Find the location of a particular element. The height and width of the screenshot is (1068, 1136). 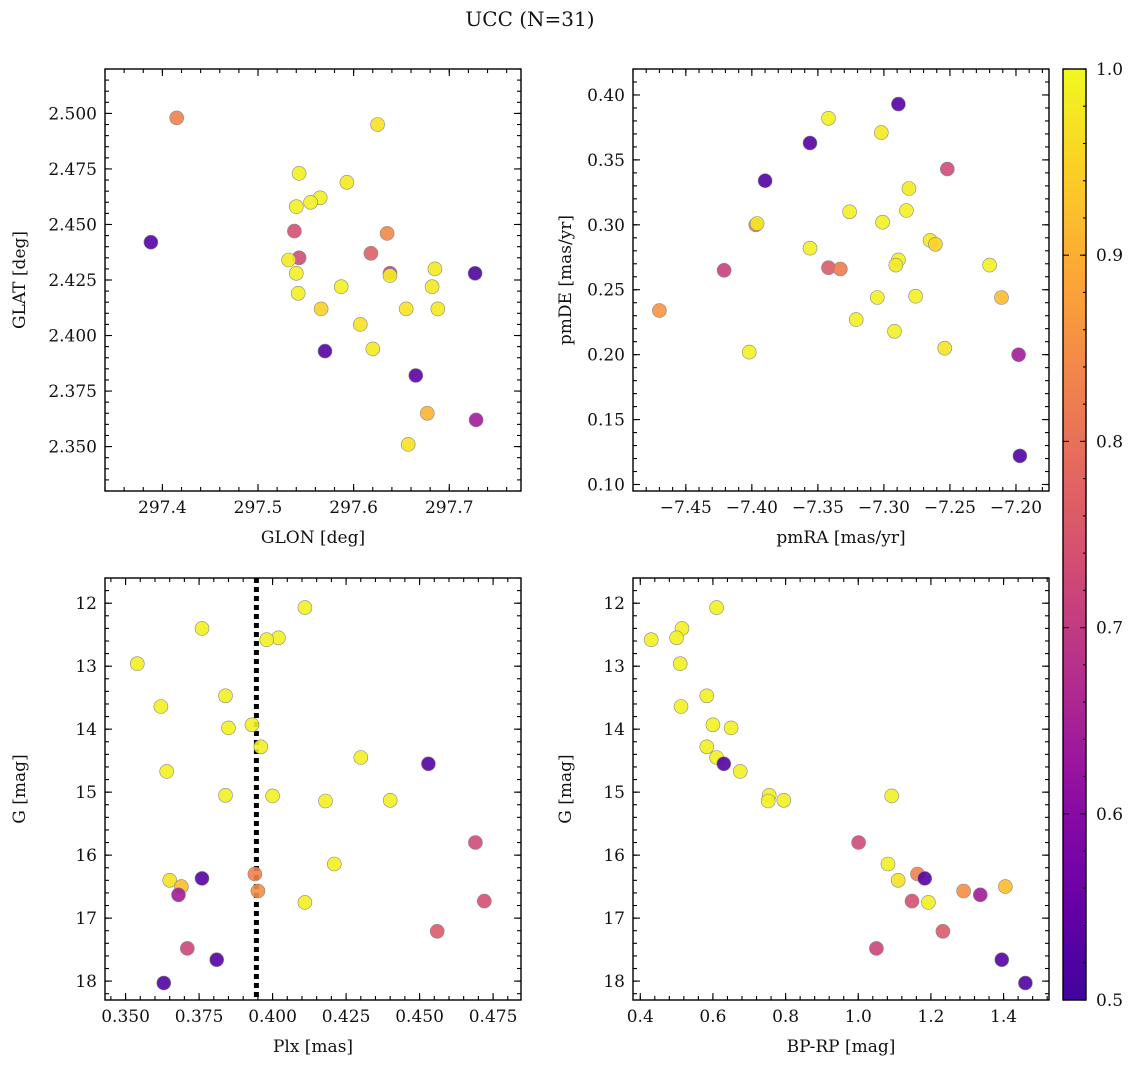

x-tick-label: 1.4 is located at coordinates (1003, 1017).